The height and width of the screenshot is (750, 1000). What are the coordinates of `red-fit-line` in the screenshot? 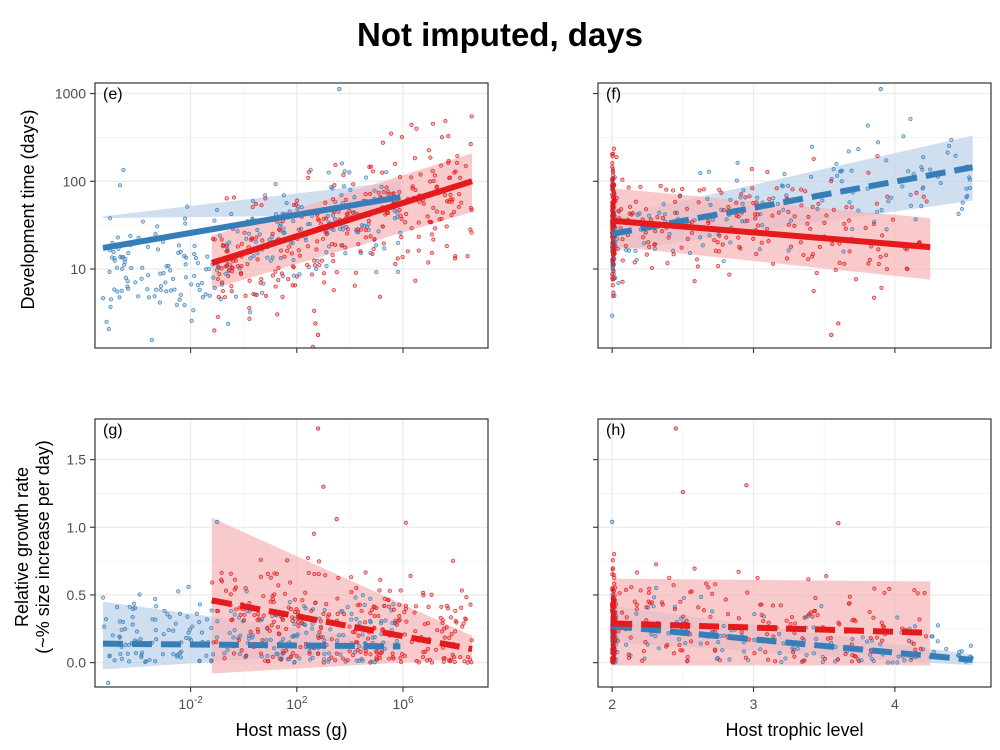 It's located at (771, 234).